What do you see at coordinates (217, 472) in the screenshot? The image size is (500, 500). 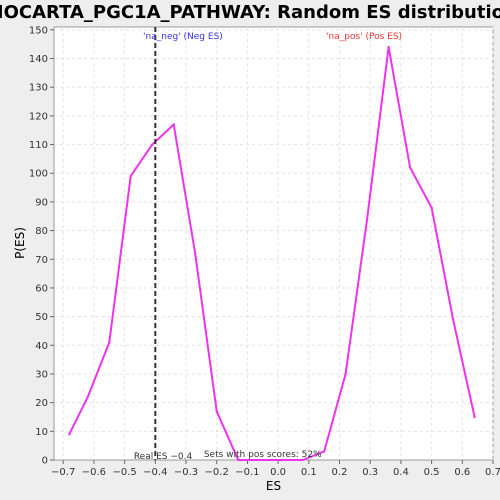 I see `x-tick-label: −0.2` at bounding box center [217, 472].